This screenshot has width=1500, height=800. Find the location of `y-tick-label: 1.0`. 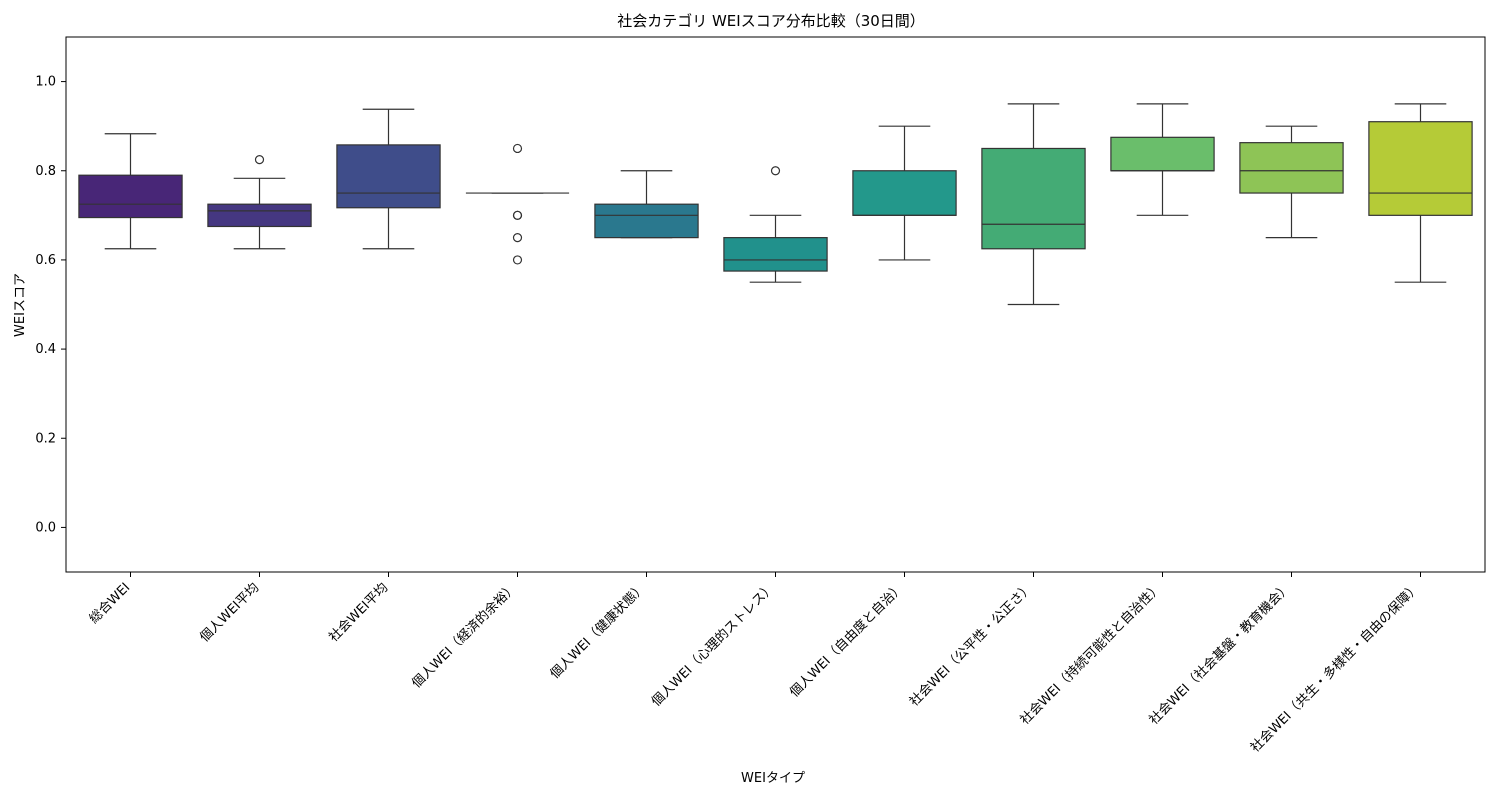

y-tick-label: 1.0 is located at coordinates (45, 82).